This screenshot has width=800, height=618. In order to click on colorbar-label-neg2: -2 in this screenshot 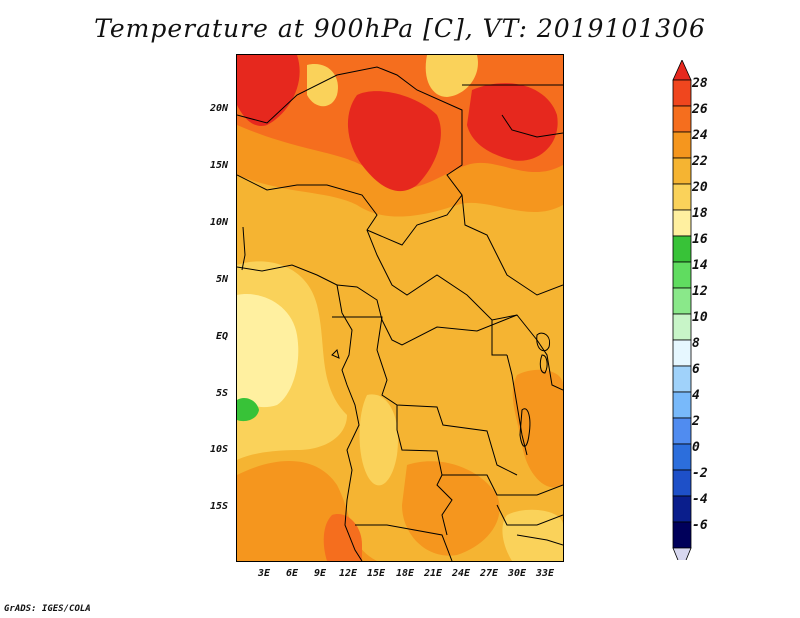, I will do `click(700, 473)`.